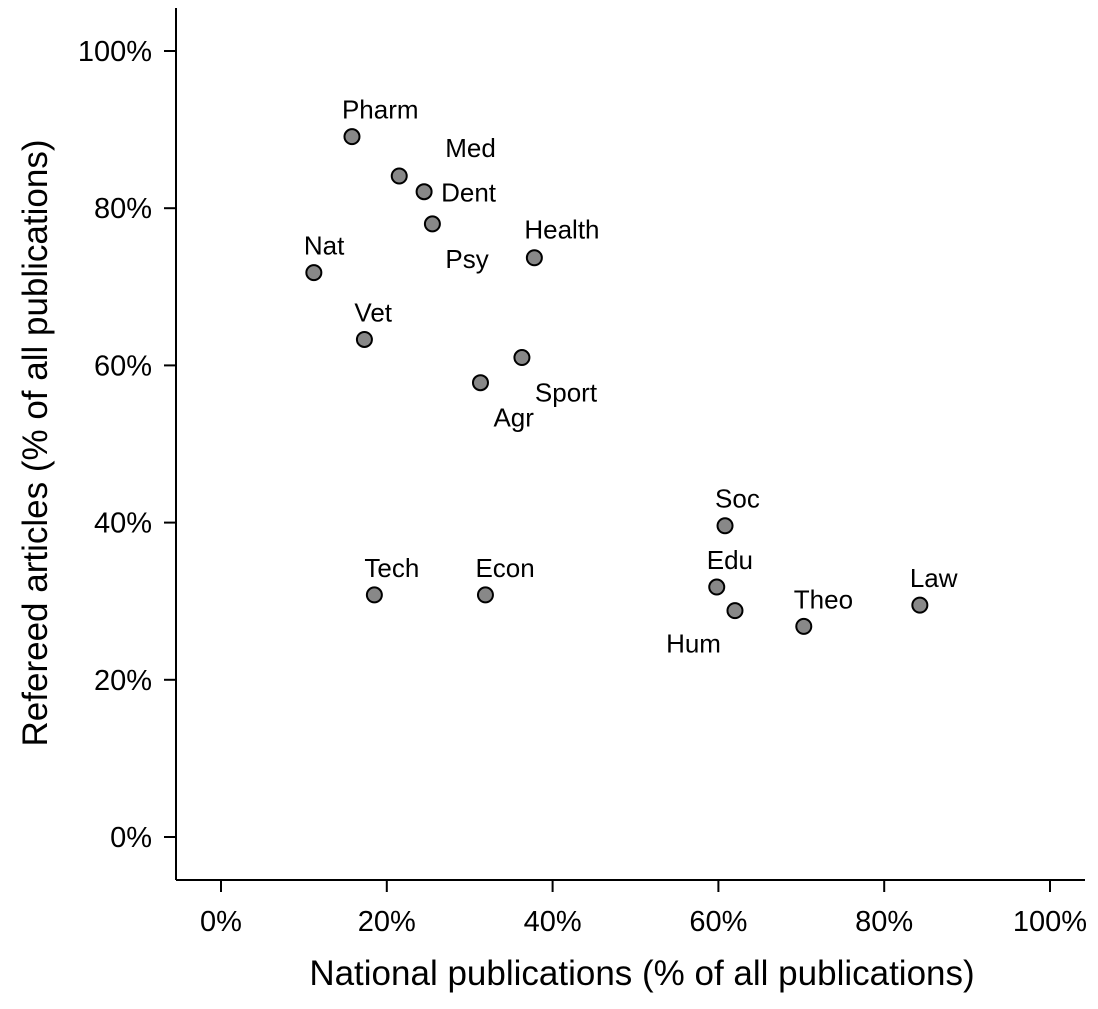 The image size is (1098, 1009). Describe the element at coordinates (934, 578) in the screenshot. I see `point-label: Law` at that location.